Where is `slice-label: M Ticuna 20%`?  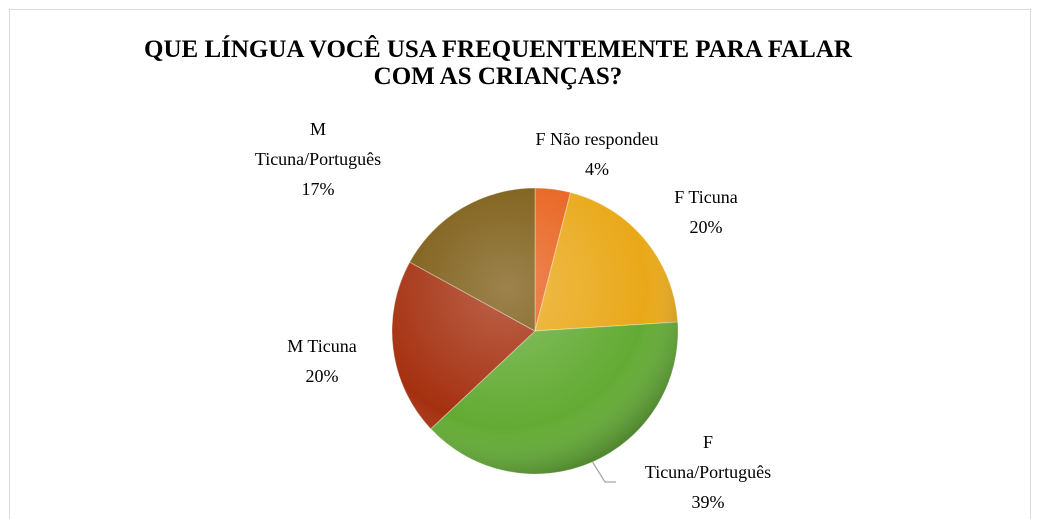
slice-label: M Ticuna 20% is located at coordinates (322, 361).